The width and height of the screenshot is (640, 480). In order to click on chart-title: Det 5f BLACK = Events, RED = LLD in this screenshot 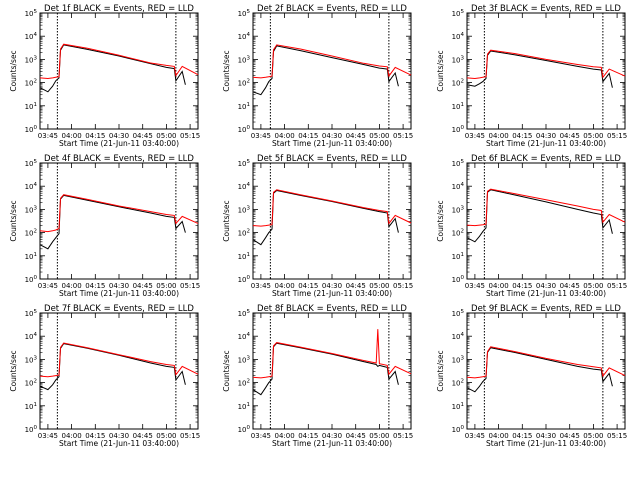, I will do `click(332, 159)`.